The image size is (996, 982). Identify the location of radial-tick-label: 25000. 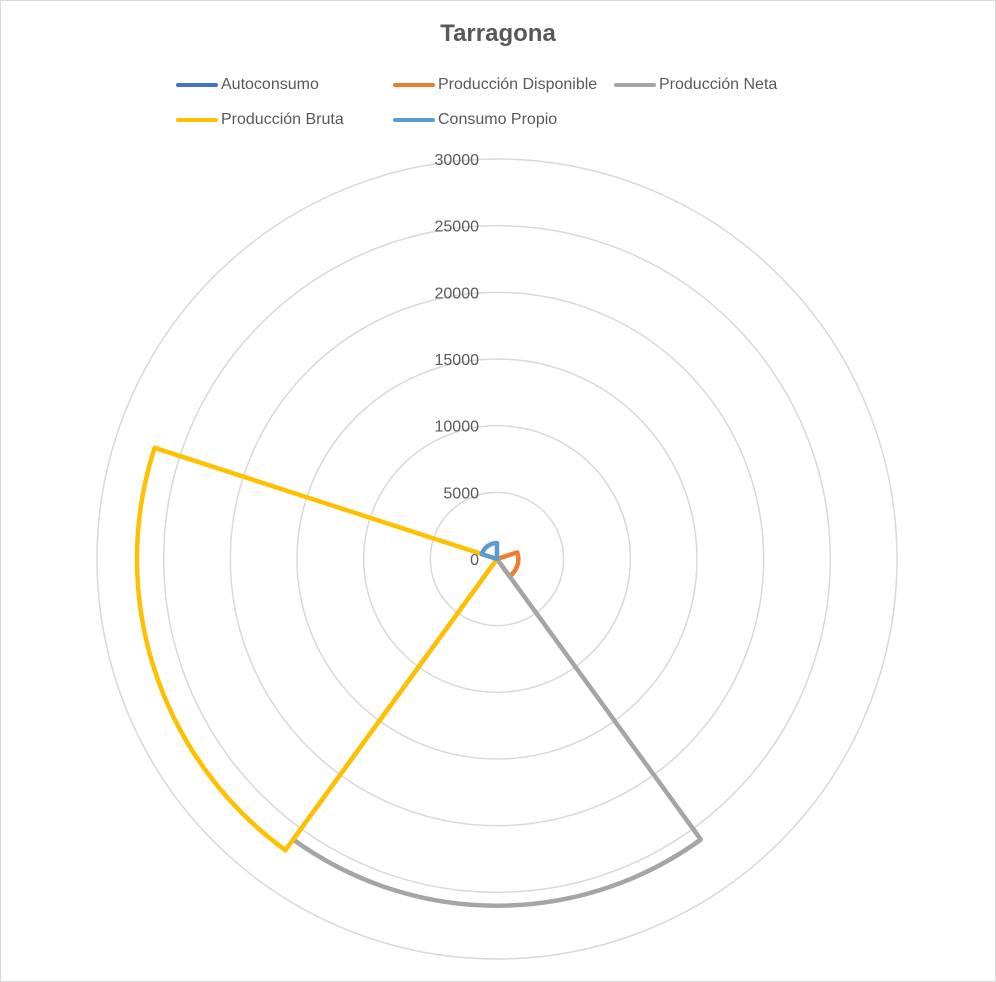
(457, 227).